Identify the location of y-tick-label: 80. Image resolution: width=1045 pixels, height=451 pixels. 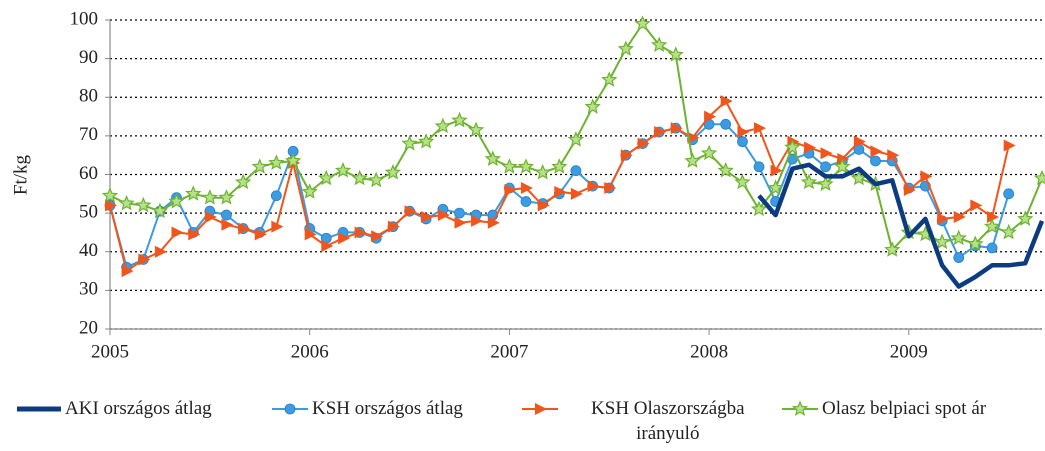
(88, 96).